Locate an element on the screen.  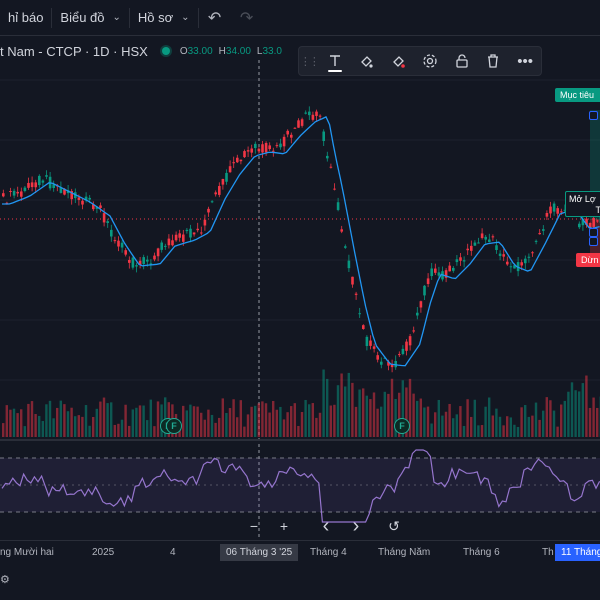
chevron-down-icon: ⌄ is located at coordinates (116, 17).